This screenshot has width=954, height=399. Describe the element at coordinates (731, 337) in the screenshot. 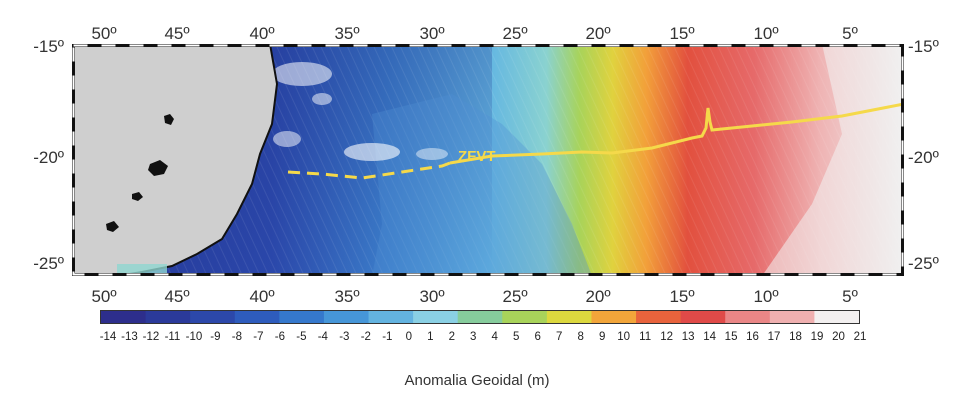

I see `colorbar-tick-label: 15` at that location.